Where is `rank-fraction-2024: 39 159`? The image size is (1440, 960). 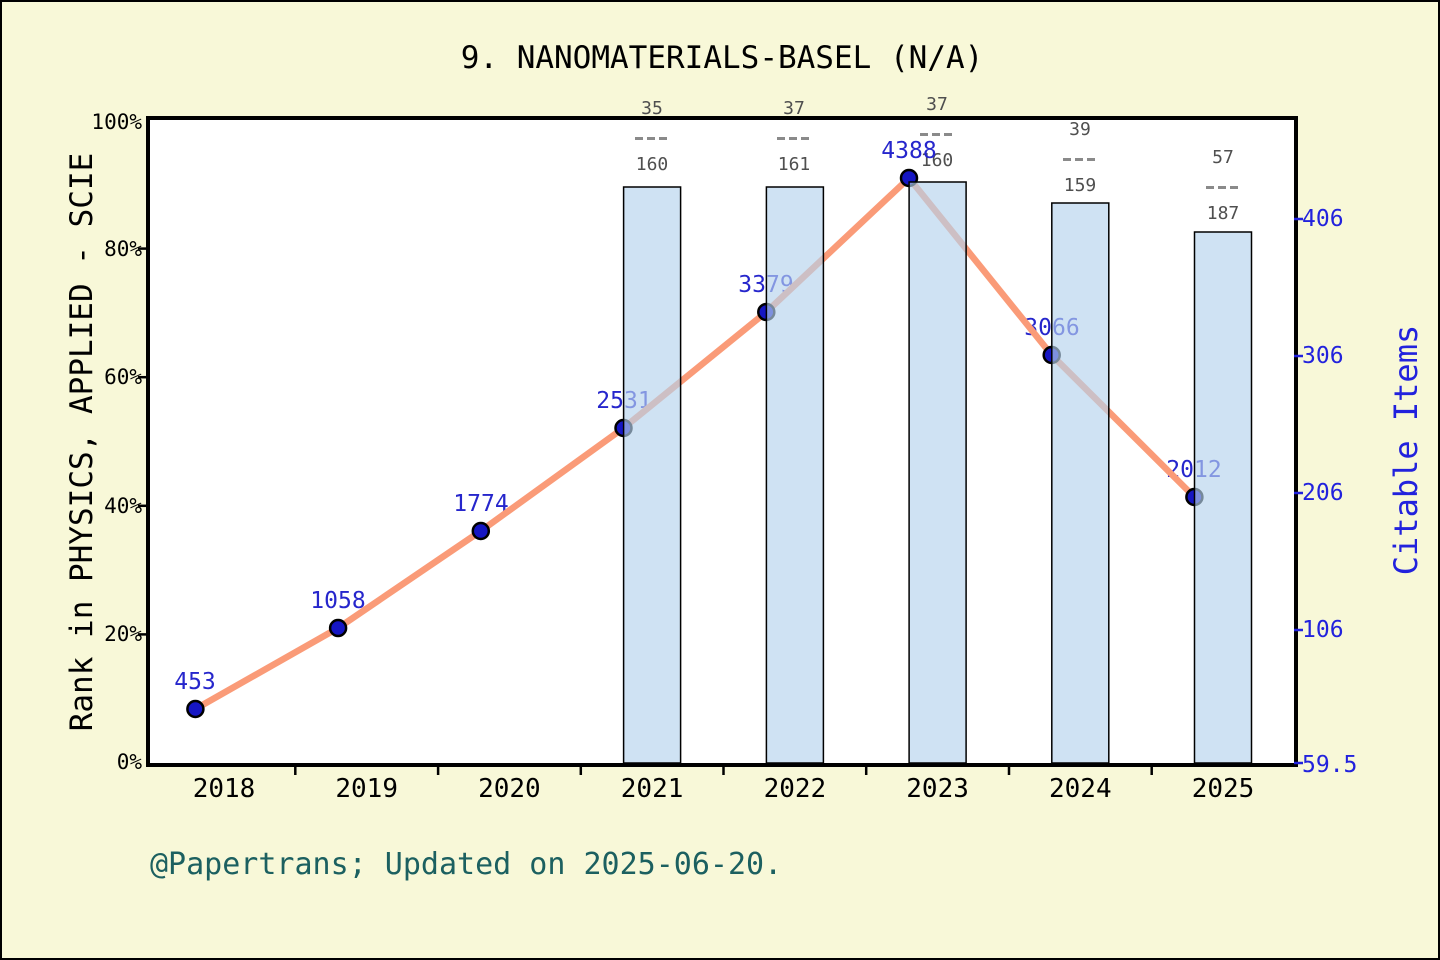
rank-fraction-2024: 39 159 is located at coordinates (1080, 158).